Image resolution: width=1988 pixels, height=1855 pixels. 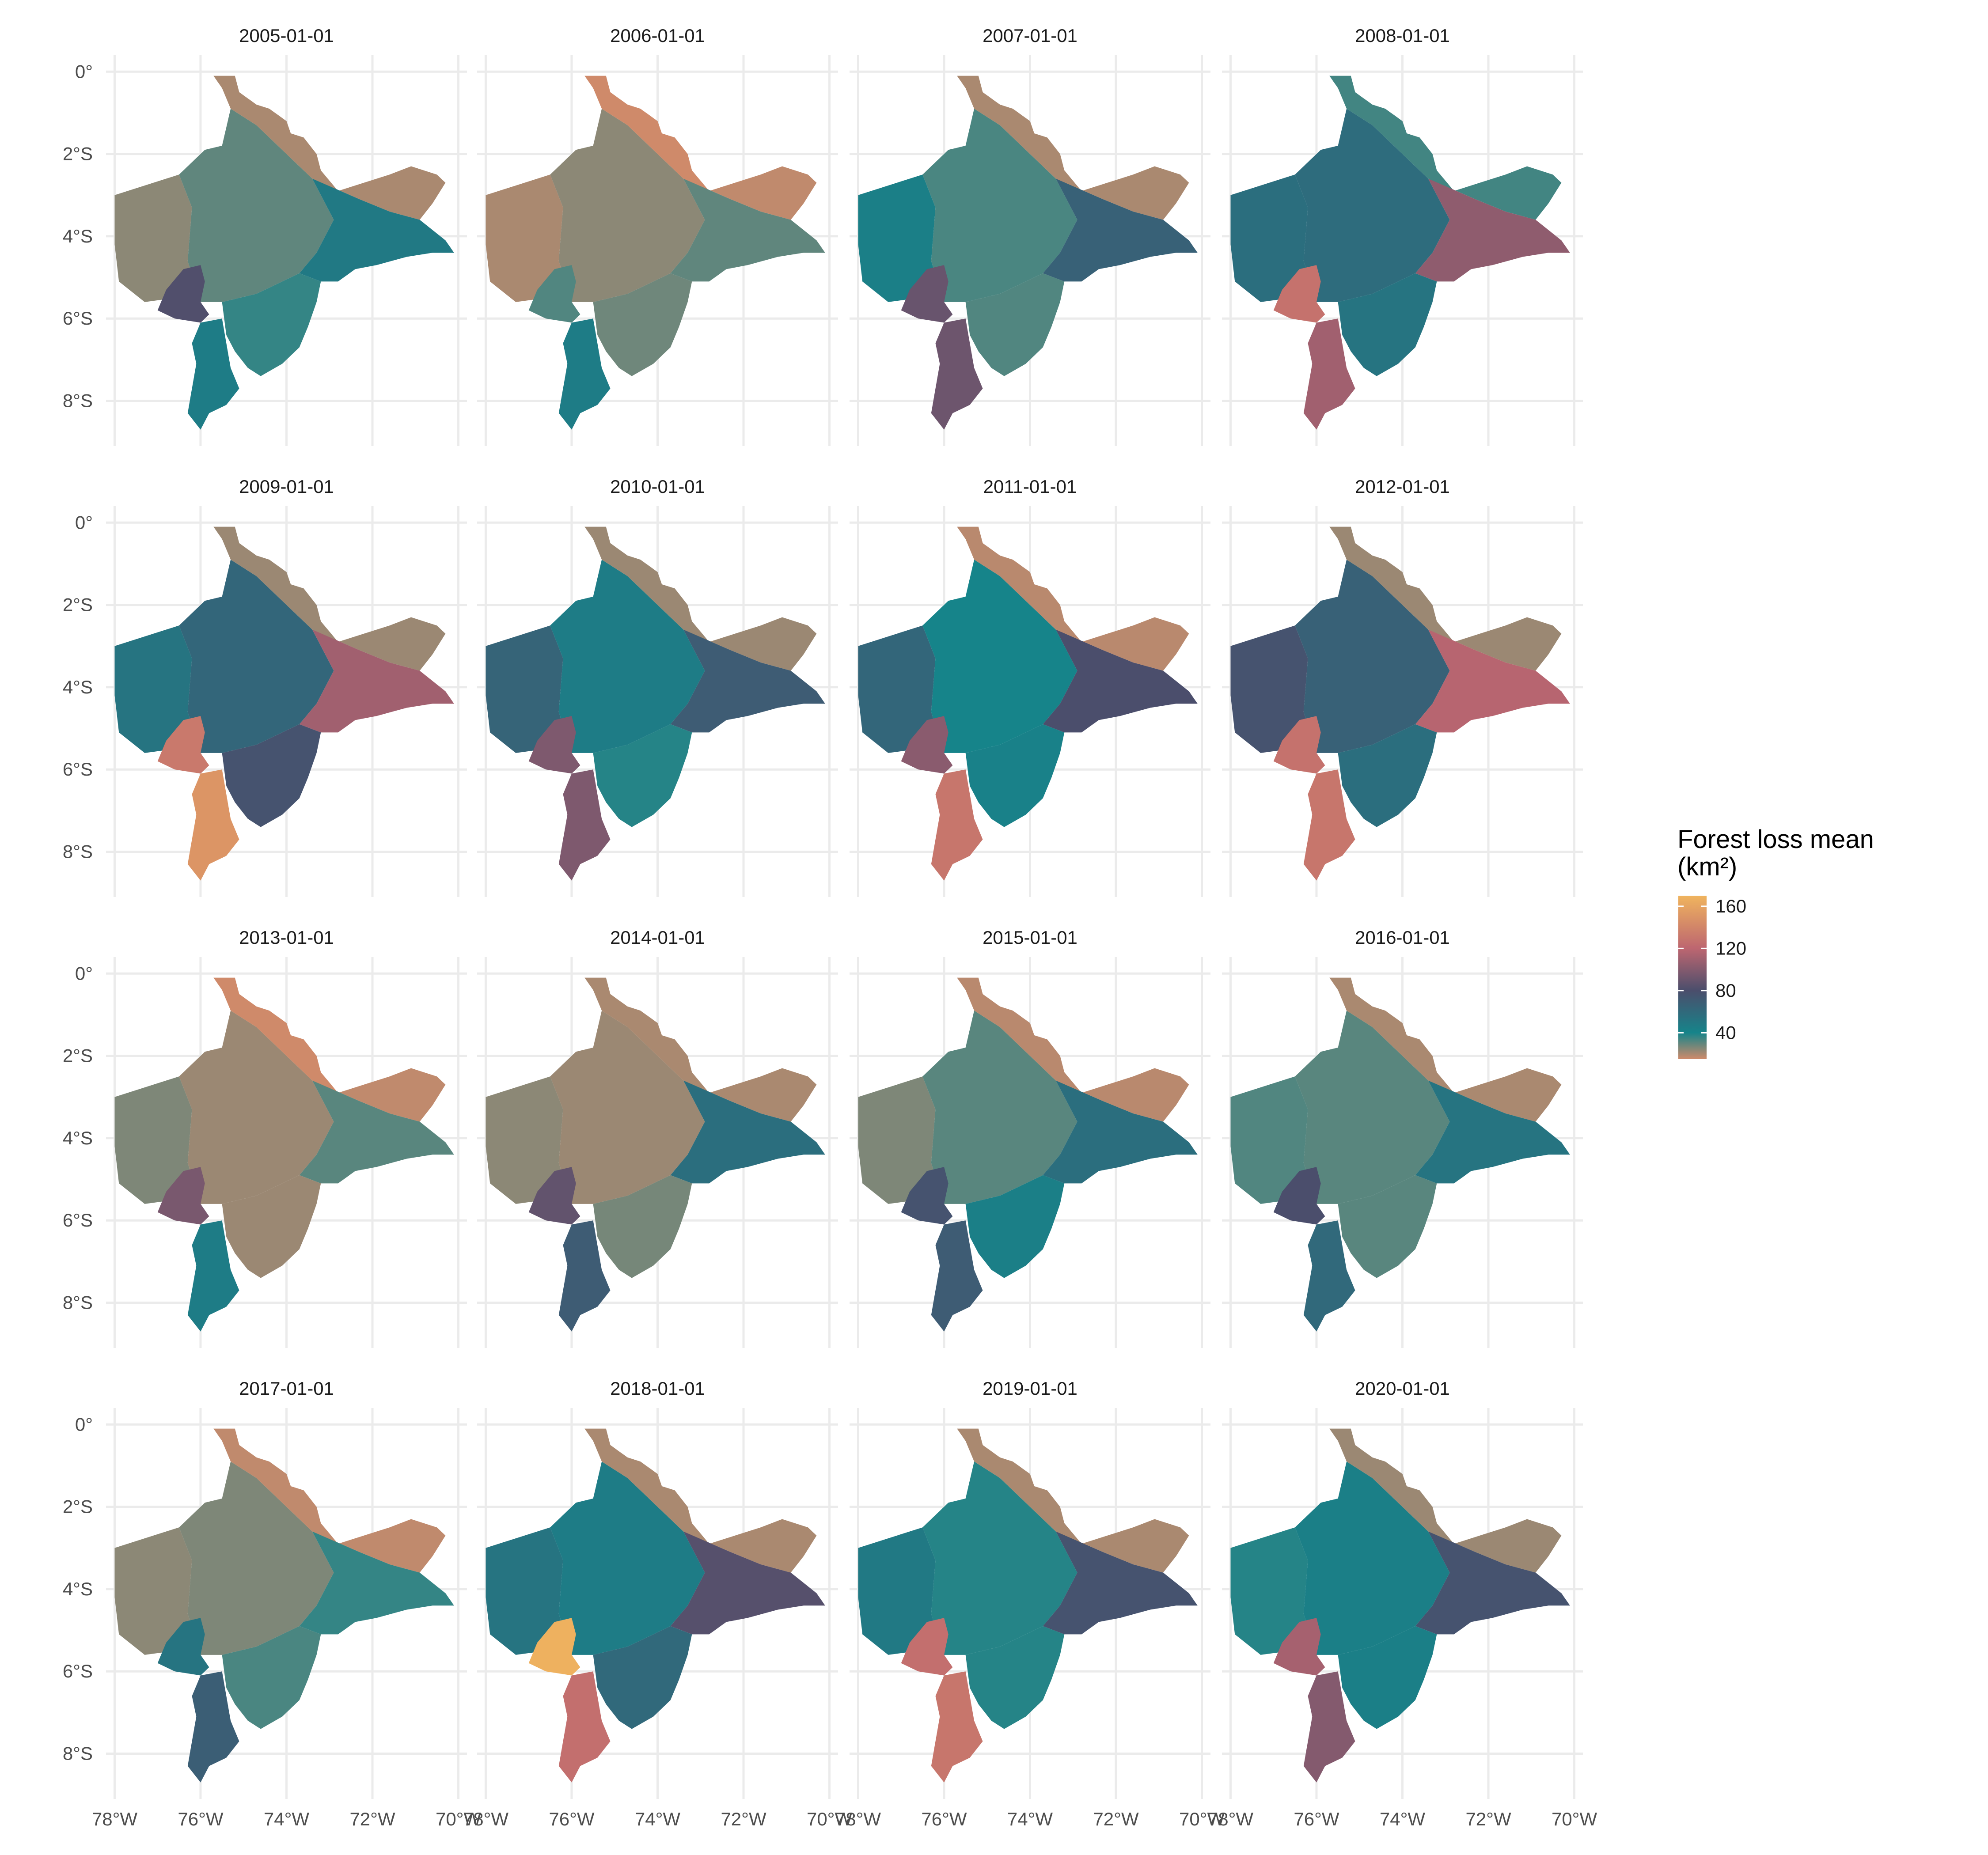 I want to click on y-tick-label: 4°S, so click(x=78, y=1589).